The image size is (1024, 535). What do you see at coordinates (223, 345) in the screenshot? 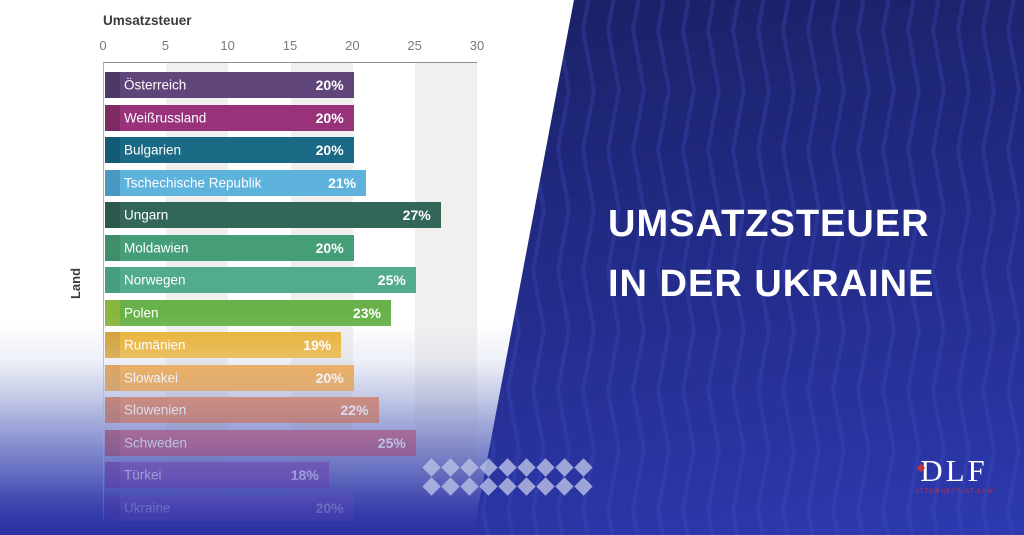
I see `bar-row: Rumänien 19%` at bounding box center [223, 345].